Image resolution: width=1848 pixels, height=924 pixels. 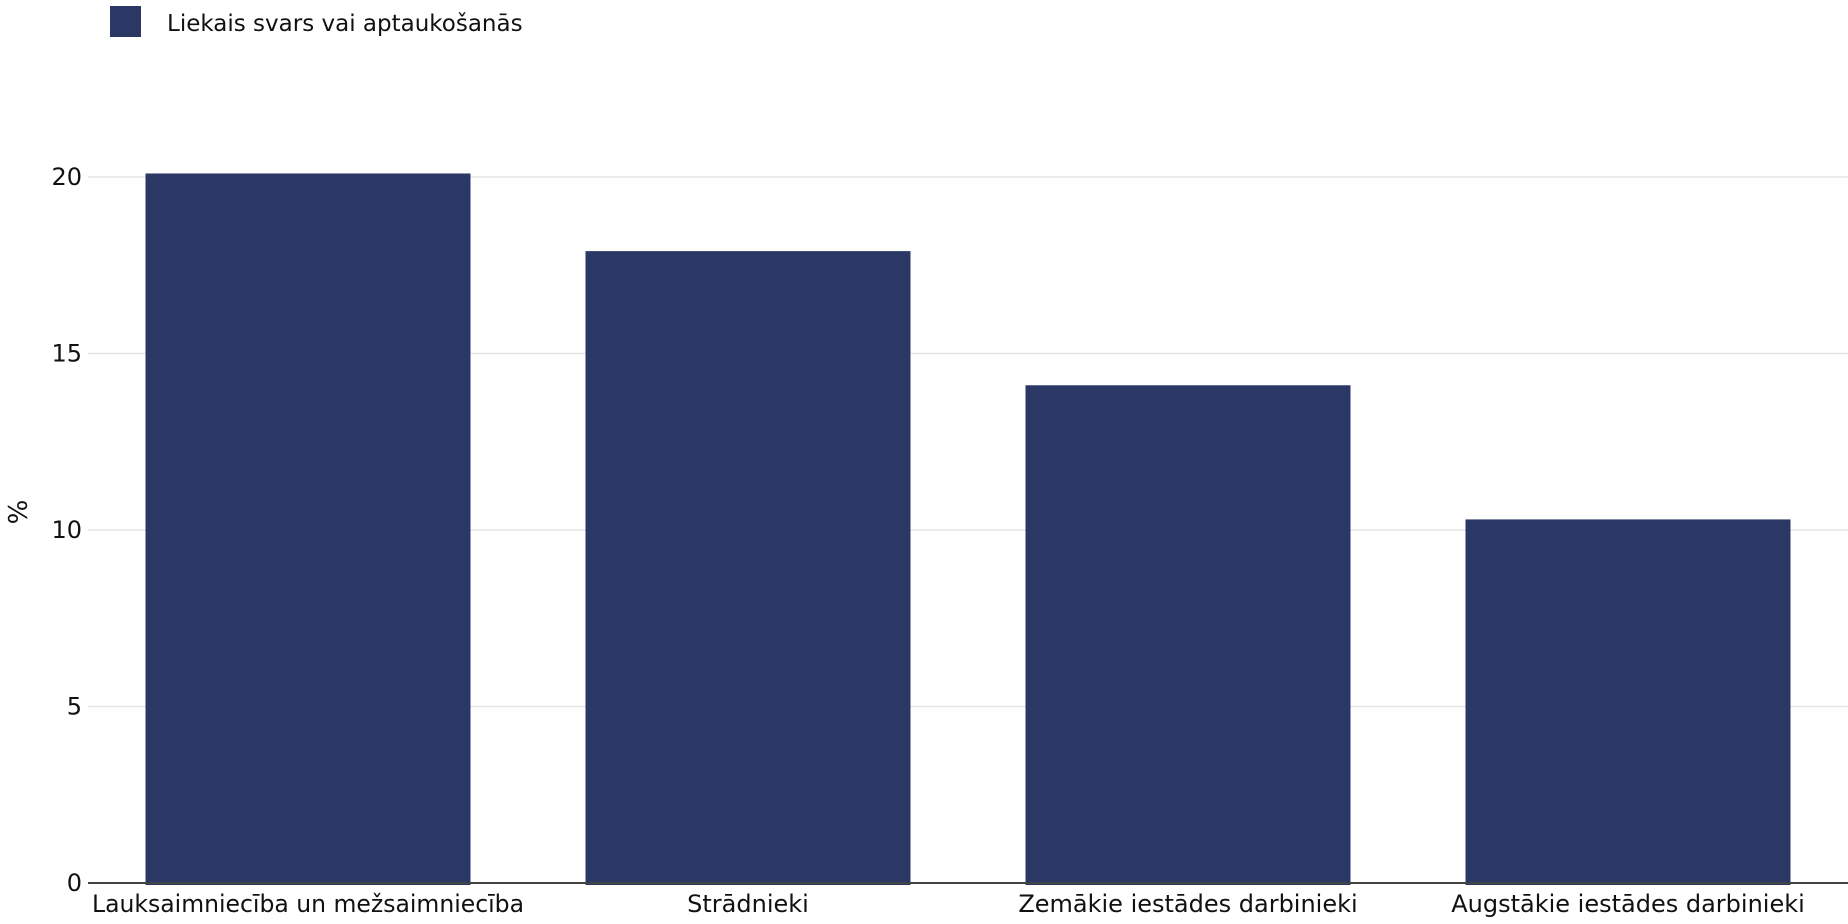 What do you see at coordinates (1628, 904) in the screenshot?
I see `x-tick-label: Augstākie iestādes darbinieki` at bounding box center [1628, 904].